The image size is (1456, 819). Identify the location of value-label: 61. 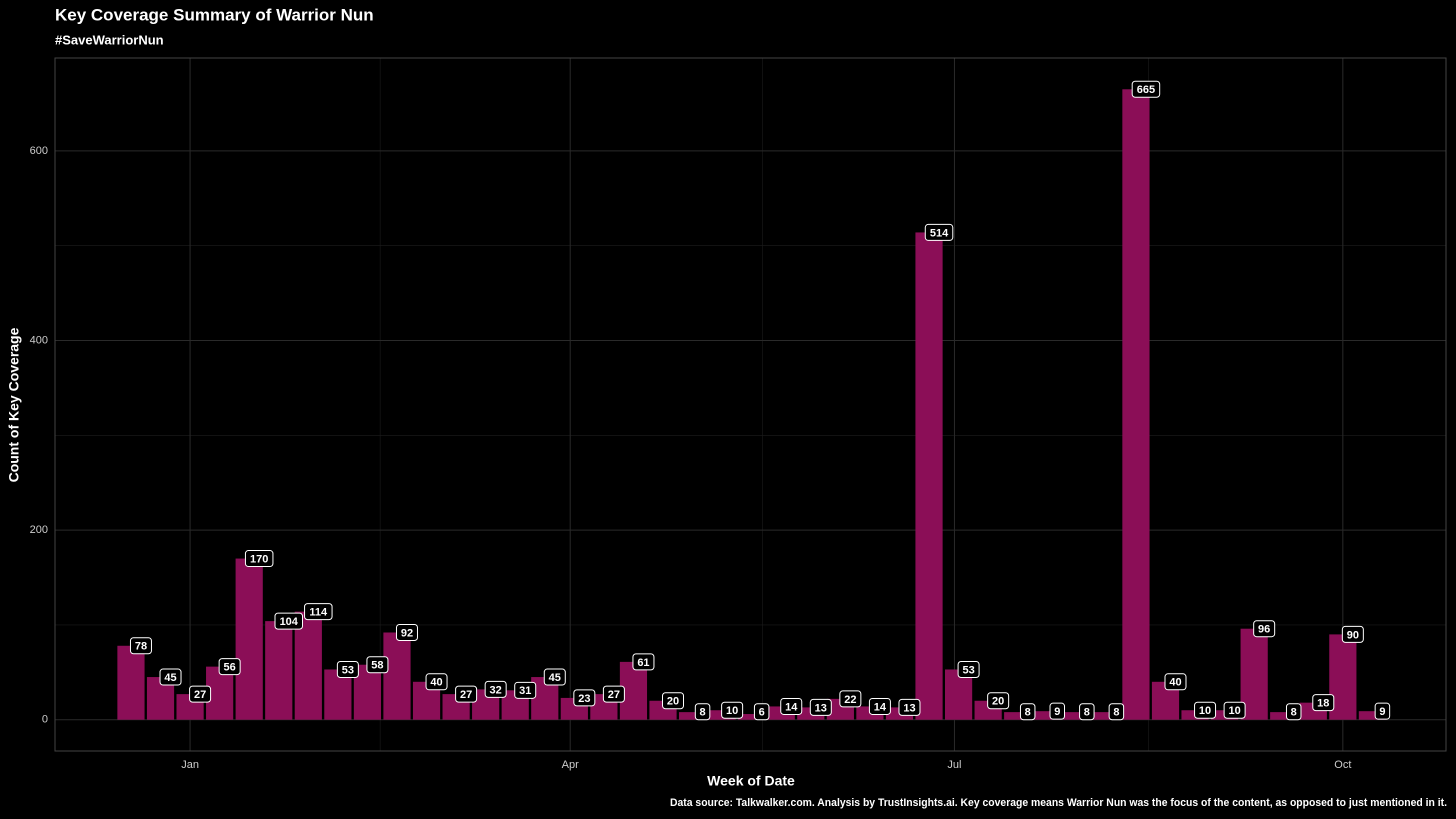
(643, 663).